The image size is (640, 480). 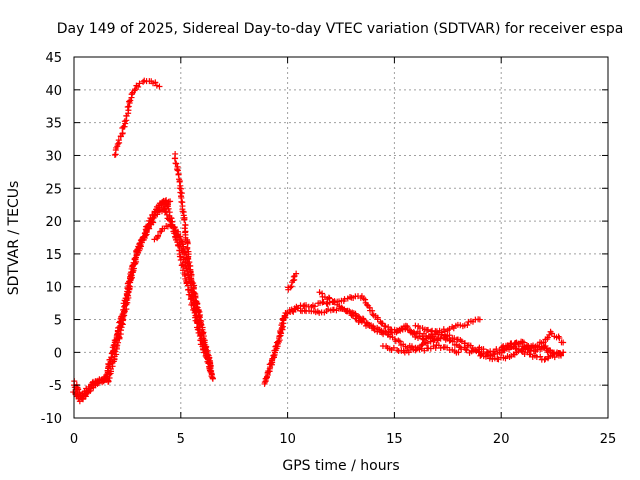 What do you see at coordinates (608, 439) in the screenshot?
I see `x-tick-label: 25` at bounding box center [608, 439].